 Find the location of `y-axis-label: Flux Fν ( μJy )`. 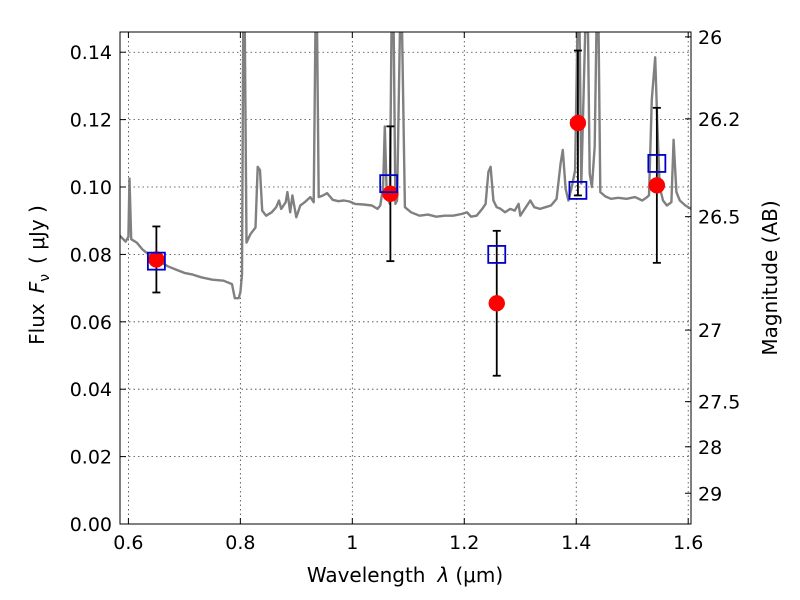

y-axis-label: Flux Fν ( μJy ) is located at coordinates (39, 275).